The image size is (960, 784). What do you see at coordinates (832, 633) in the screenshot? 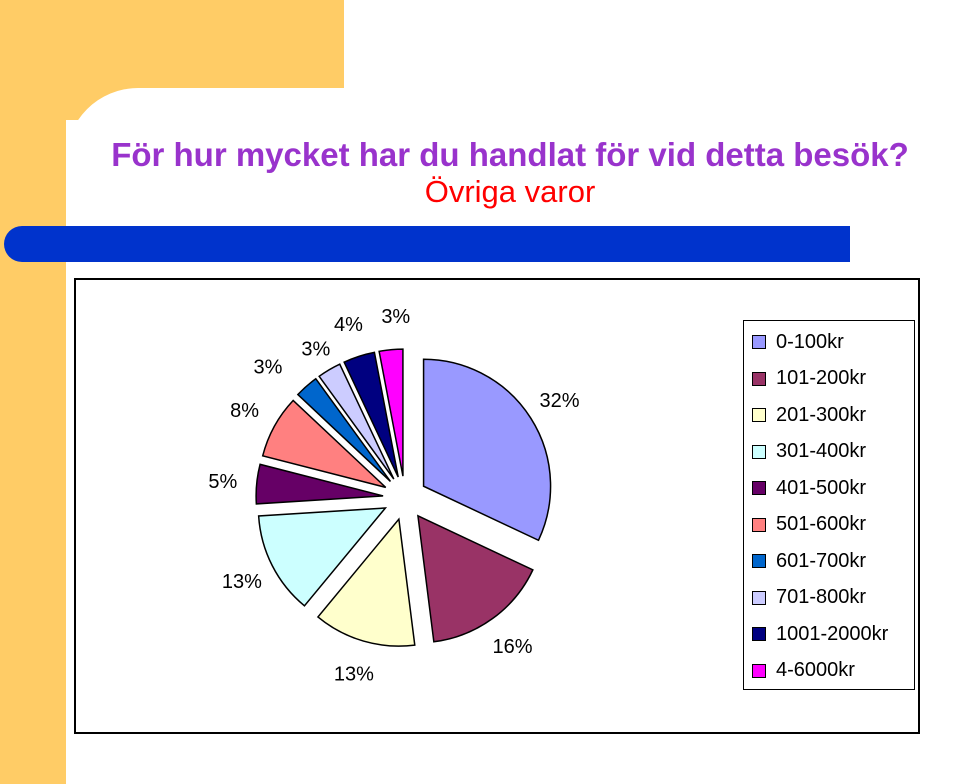
I see `legend-label: 1001-2000kr` at bounding box center [832, 633].